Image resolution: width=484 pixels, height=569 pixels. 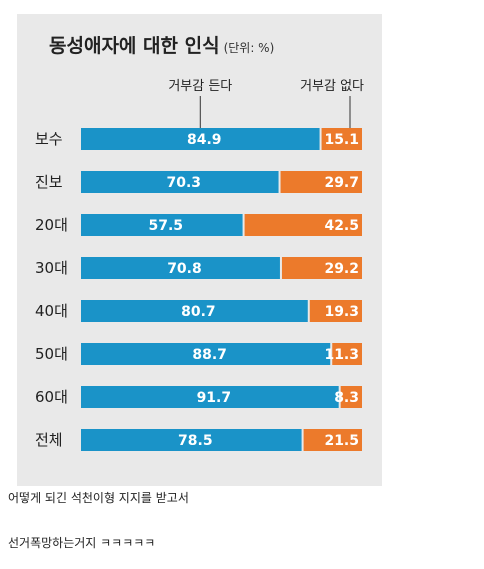 I want to click on category-label-4: 40대, so click(x=51, y=311).